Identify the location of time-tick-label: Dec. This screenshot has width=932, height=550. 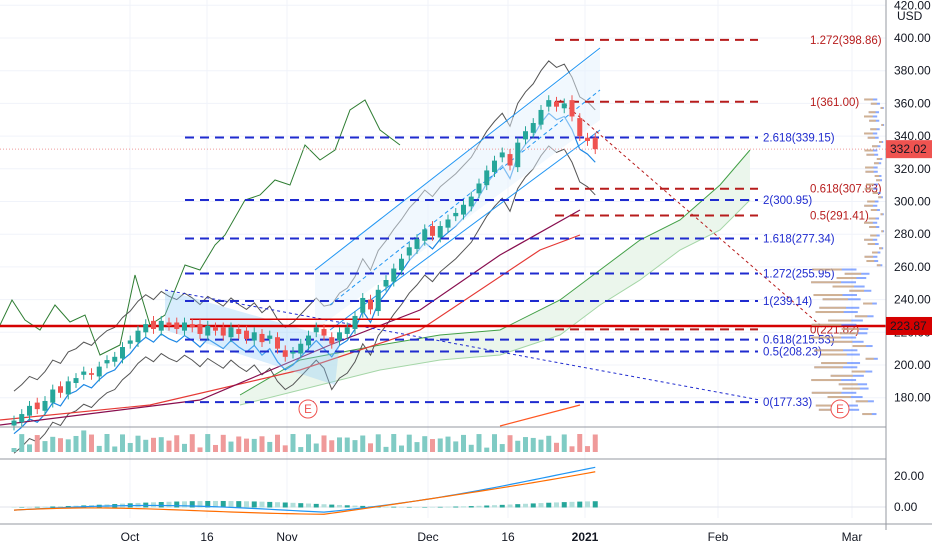
(427, 537).